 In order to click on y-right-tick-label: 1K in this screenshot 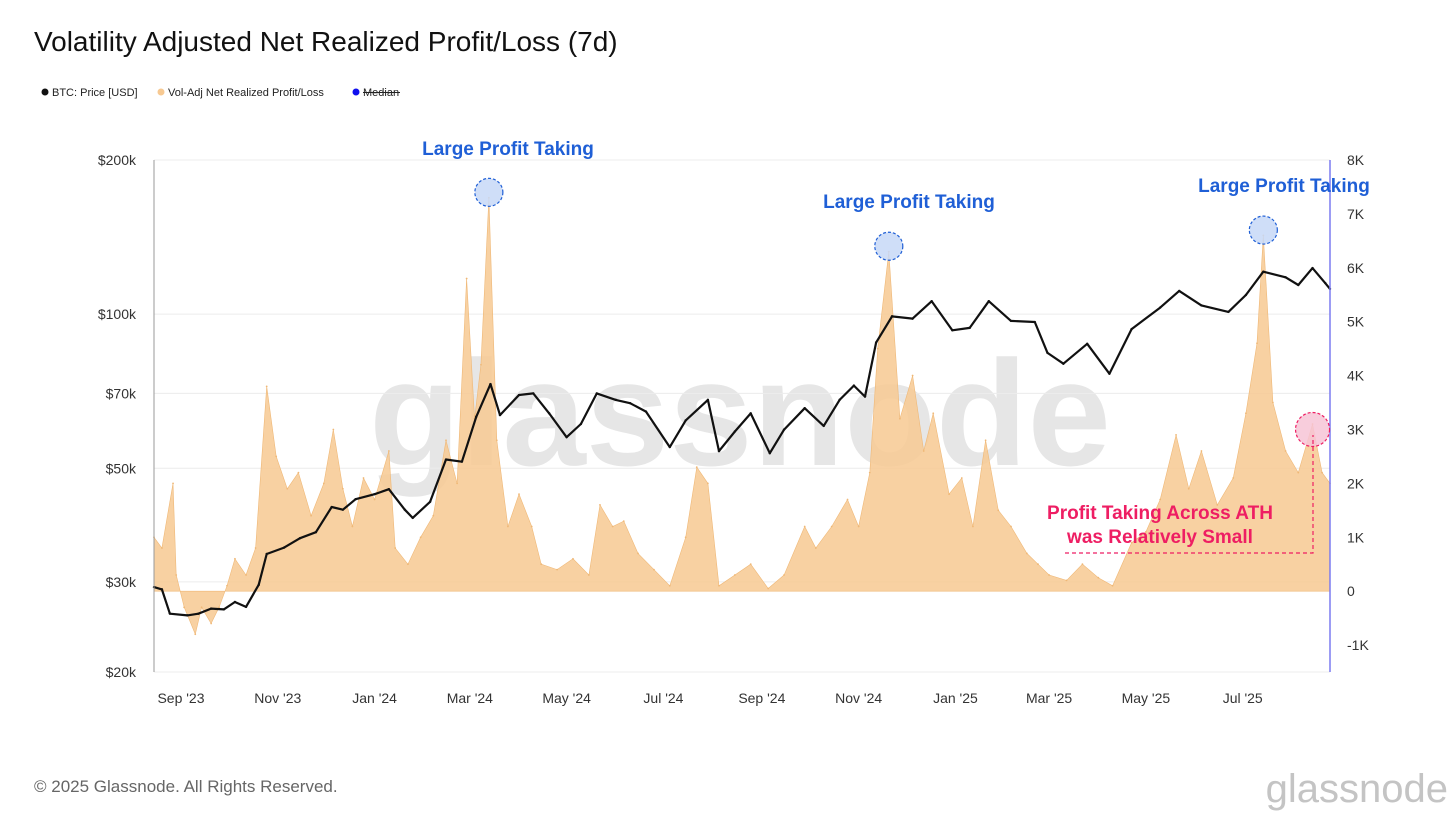, I will do `click(1356, 537)`.